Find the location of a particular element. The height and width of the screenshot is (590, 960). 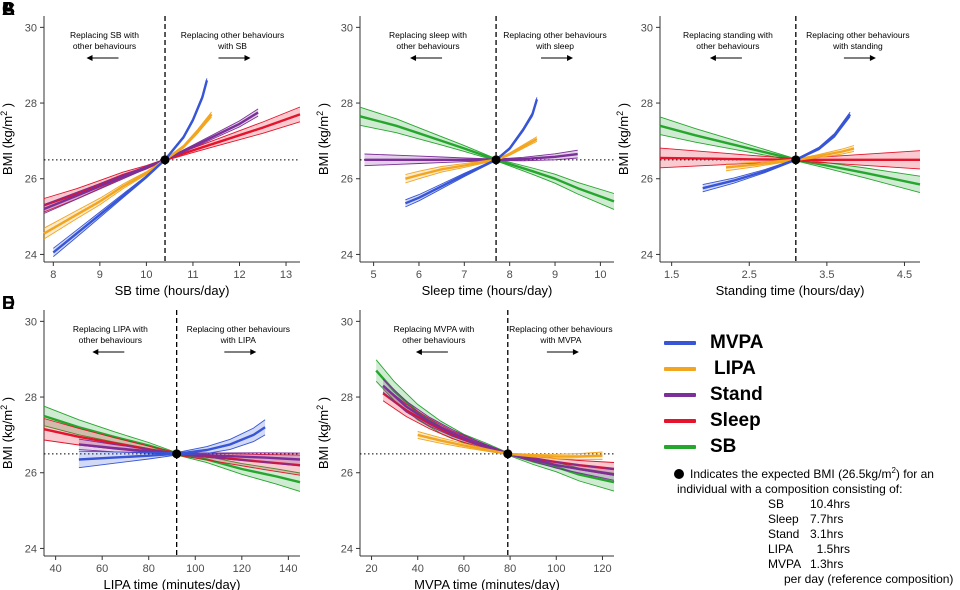

composition-behaviour: LIPA is located at coordinates (781, 549).